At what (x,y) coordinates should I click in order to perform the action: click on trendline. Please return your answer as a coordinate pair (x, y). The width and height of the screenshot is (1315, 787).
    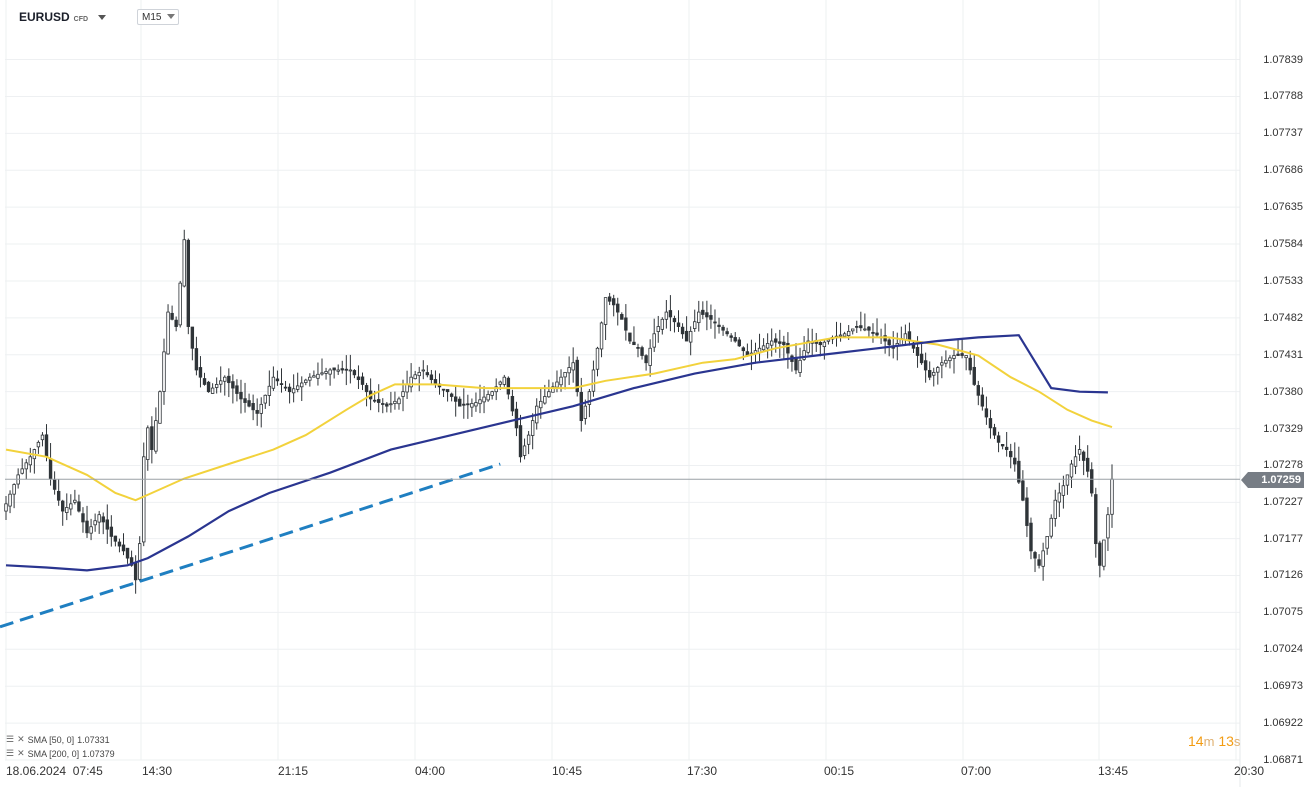
    Looking at the image, I should click on (250, 545).